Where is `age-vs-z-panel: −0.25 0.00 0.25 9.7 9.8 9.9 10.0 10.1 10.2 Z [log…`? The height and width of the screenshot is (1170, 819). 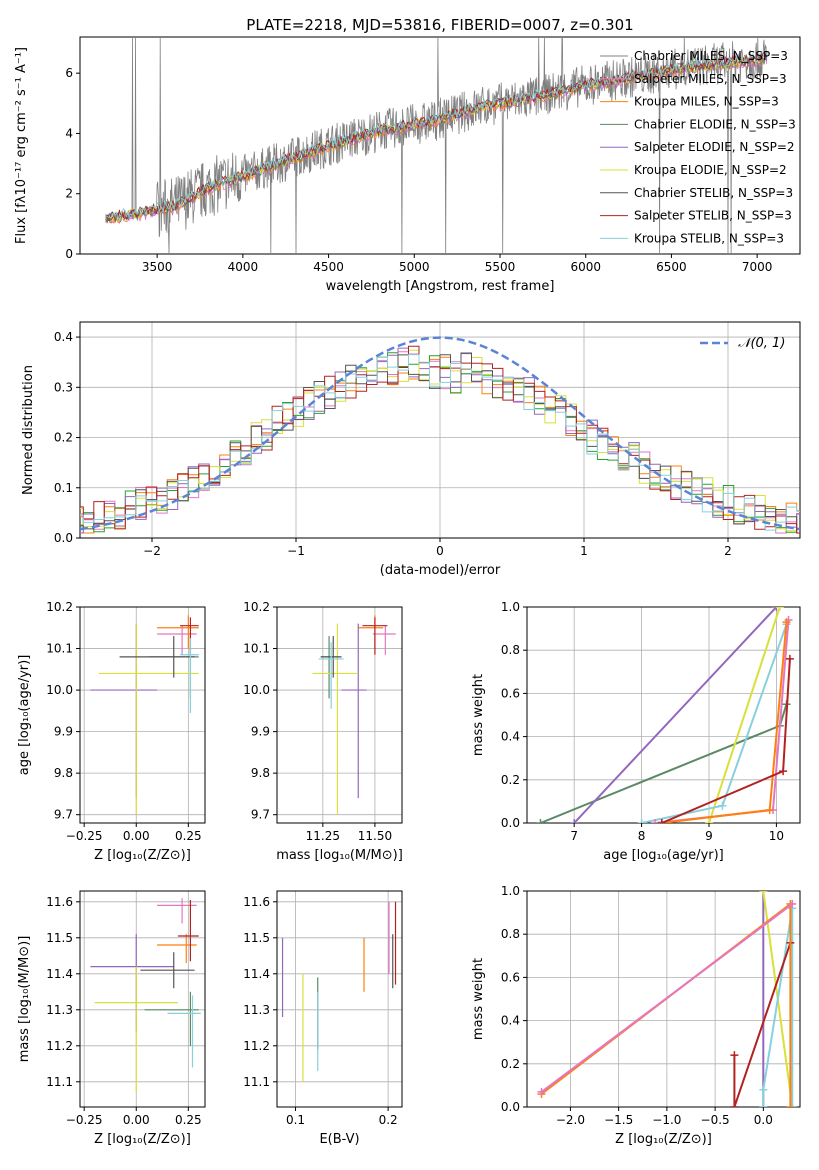
age-vs-z-panel: −0.25 0.00 0.25 9.7 9.8 9.9 10.0 10.1 10.2 Z [log… is located at coordinates (111, 731).